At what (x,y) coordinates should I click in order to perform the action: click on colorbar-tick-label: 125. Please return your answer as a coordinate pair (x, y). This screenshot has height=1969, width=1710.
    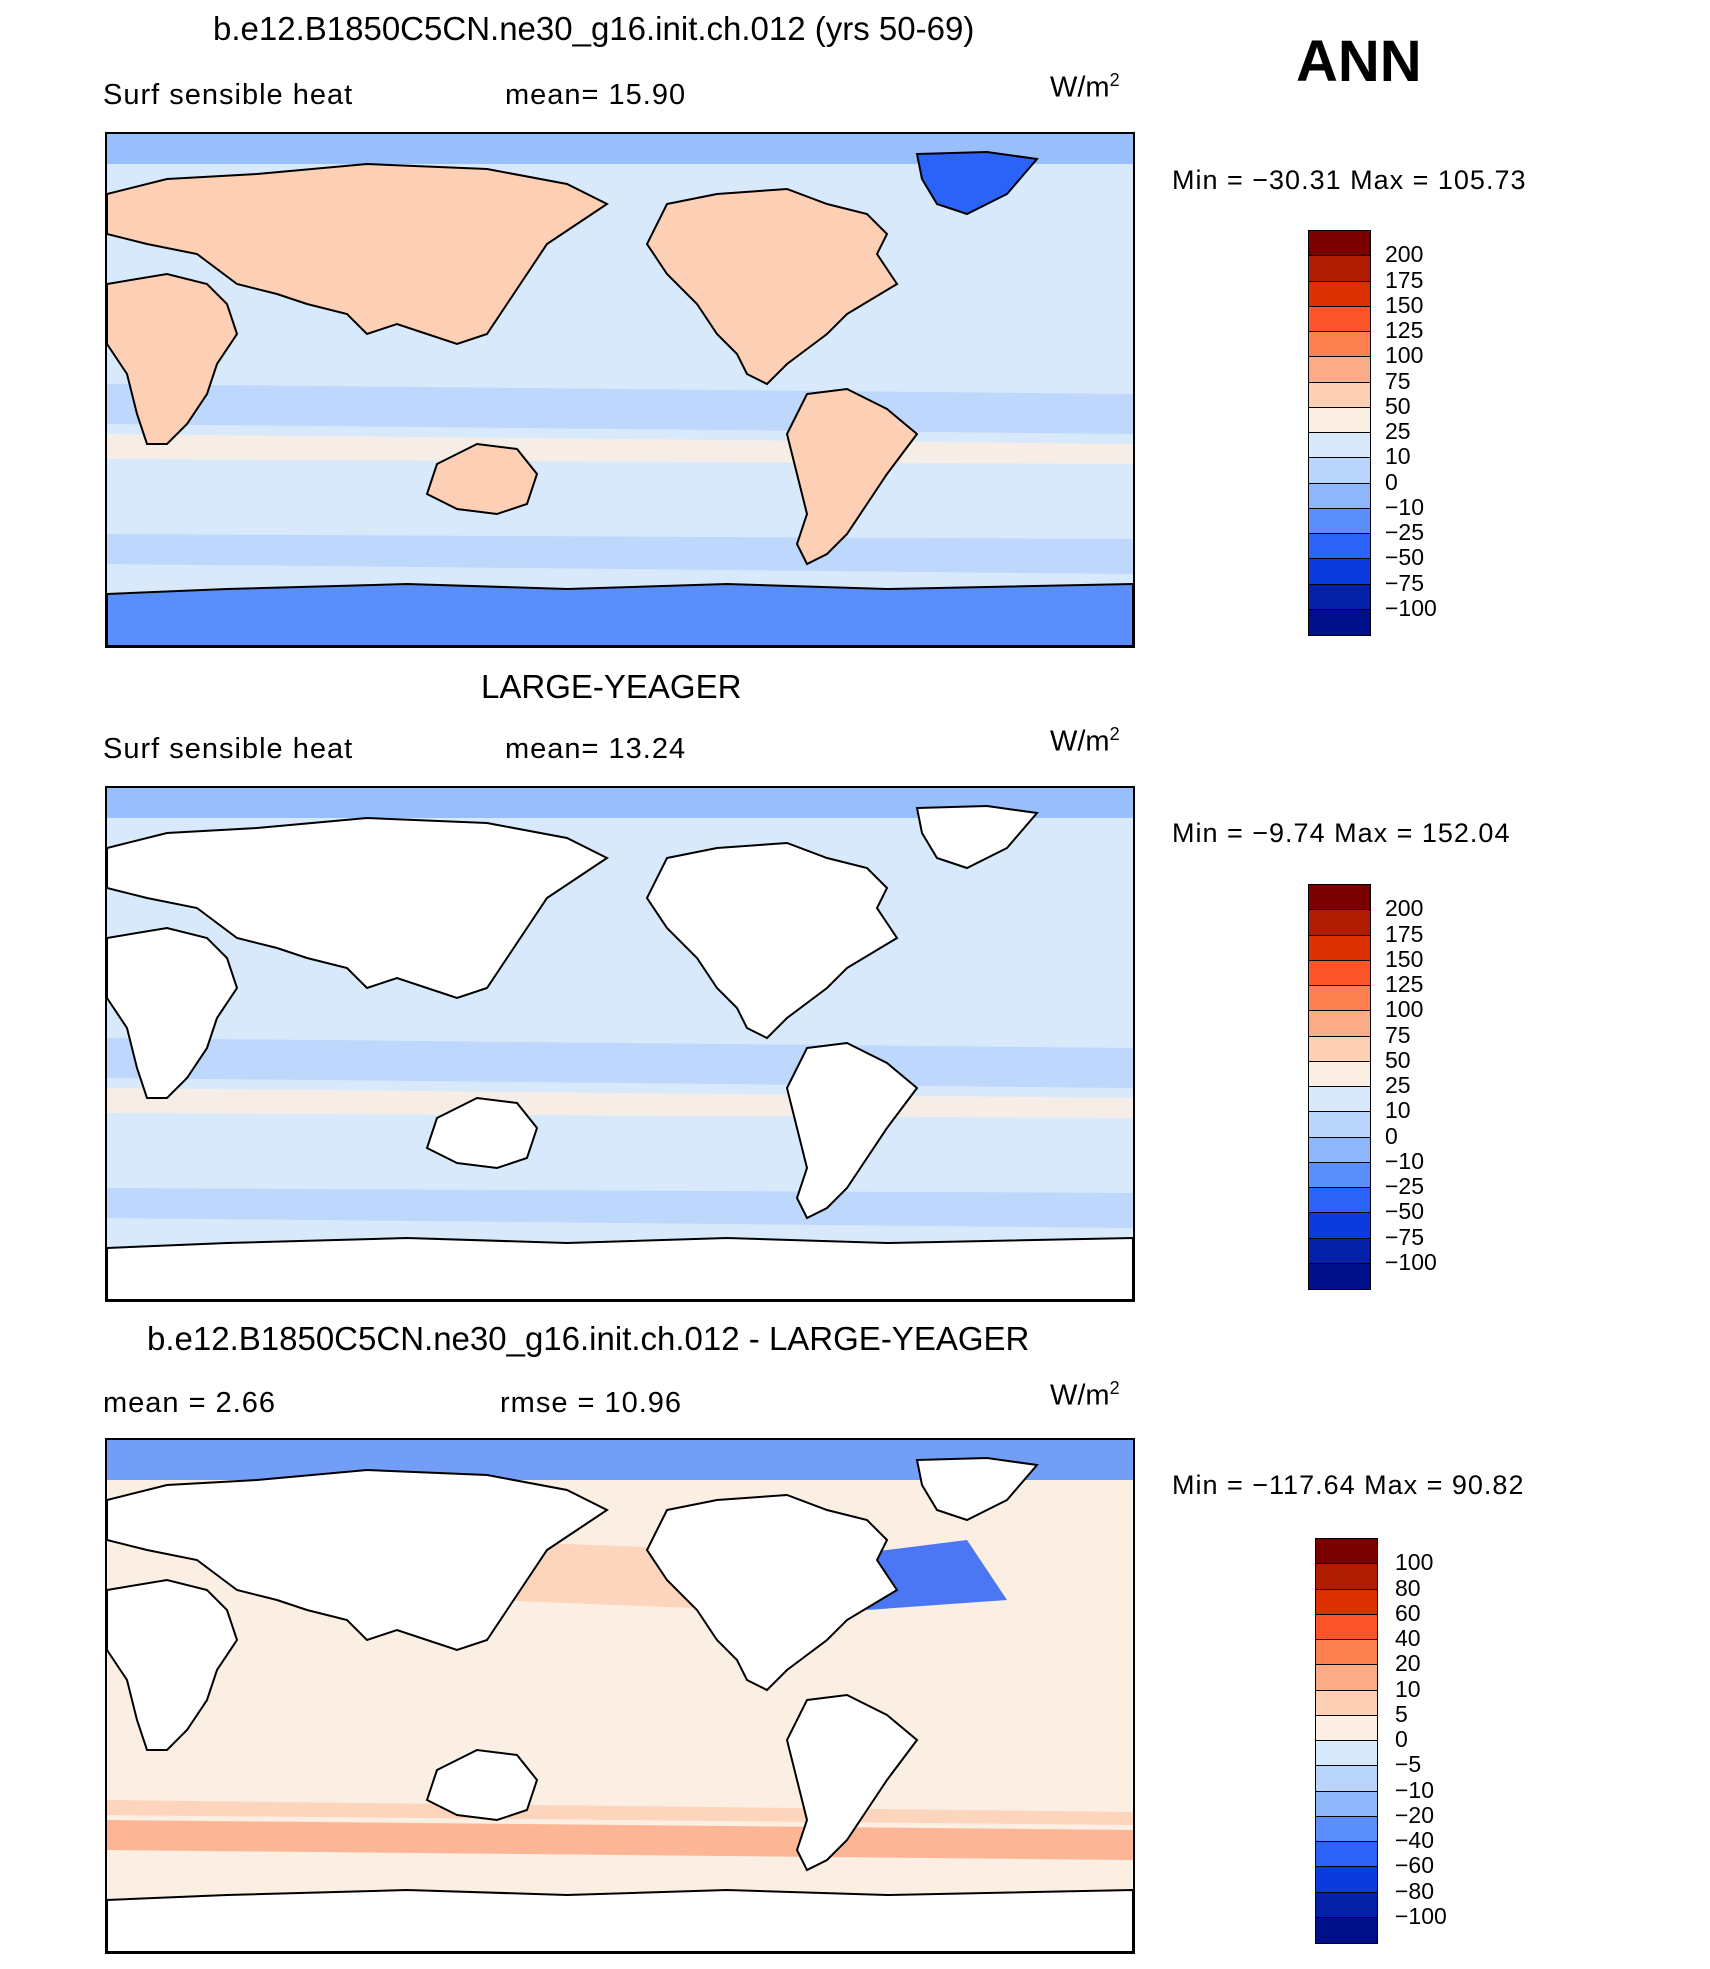
    Looking at the image, I should click on (1404, 984).